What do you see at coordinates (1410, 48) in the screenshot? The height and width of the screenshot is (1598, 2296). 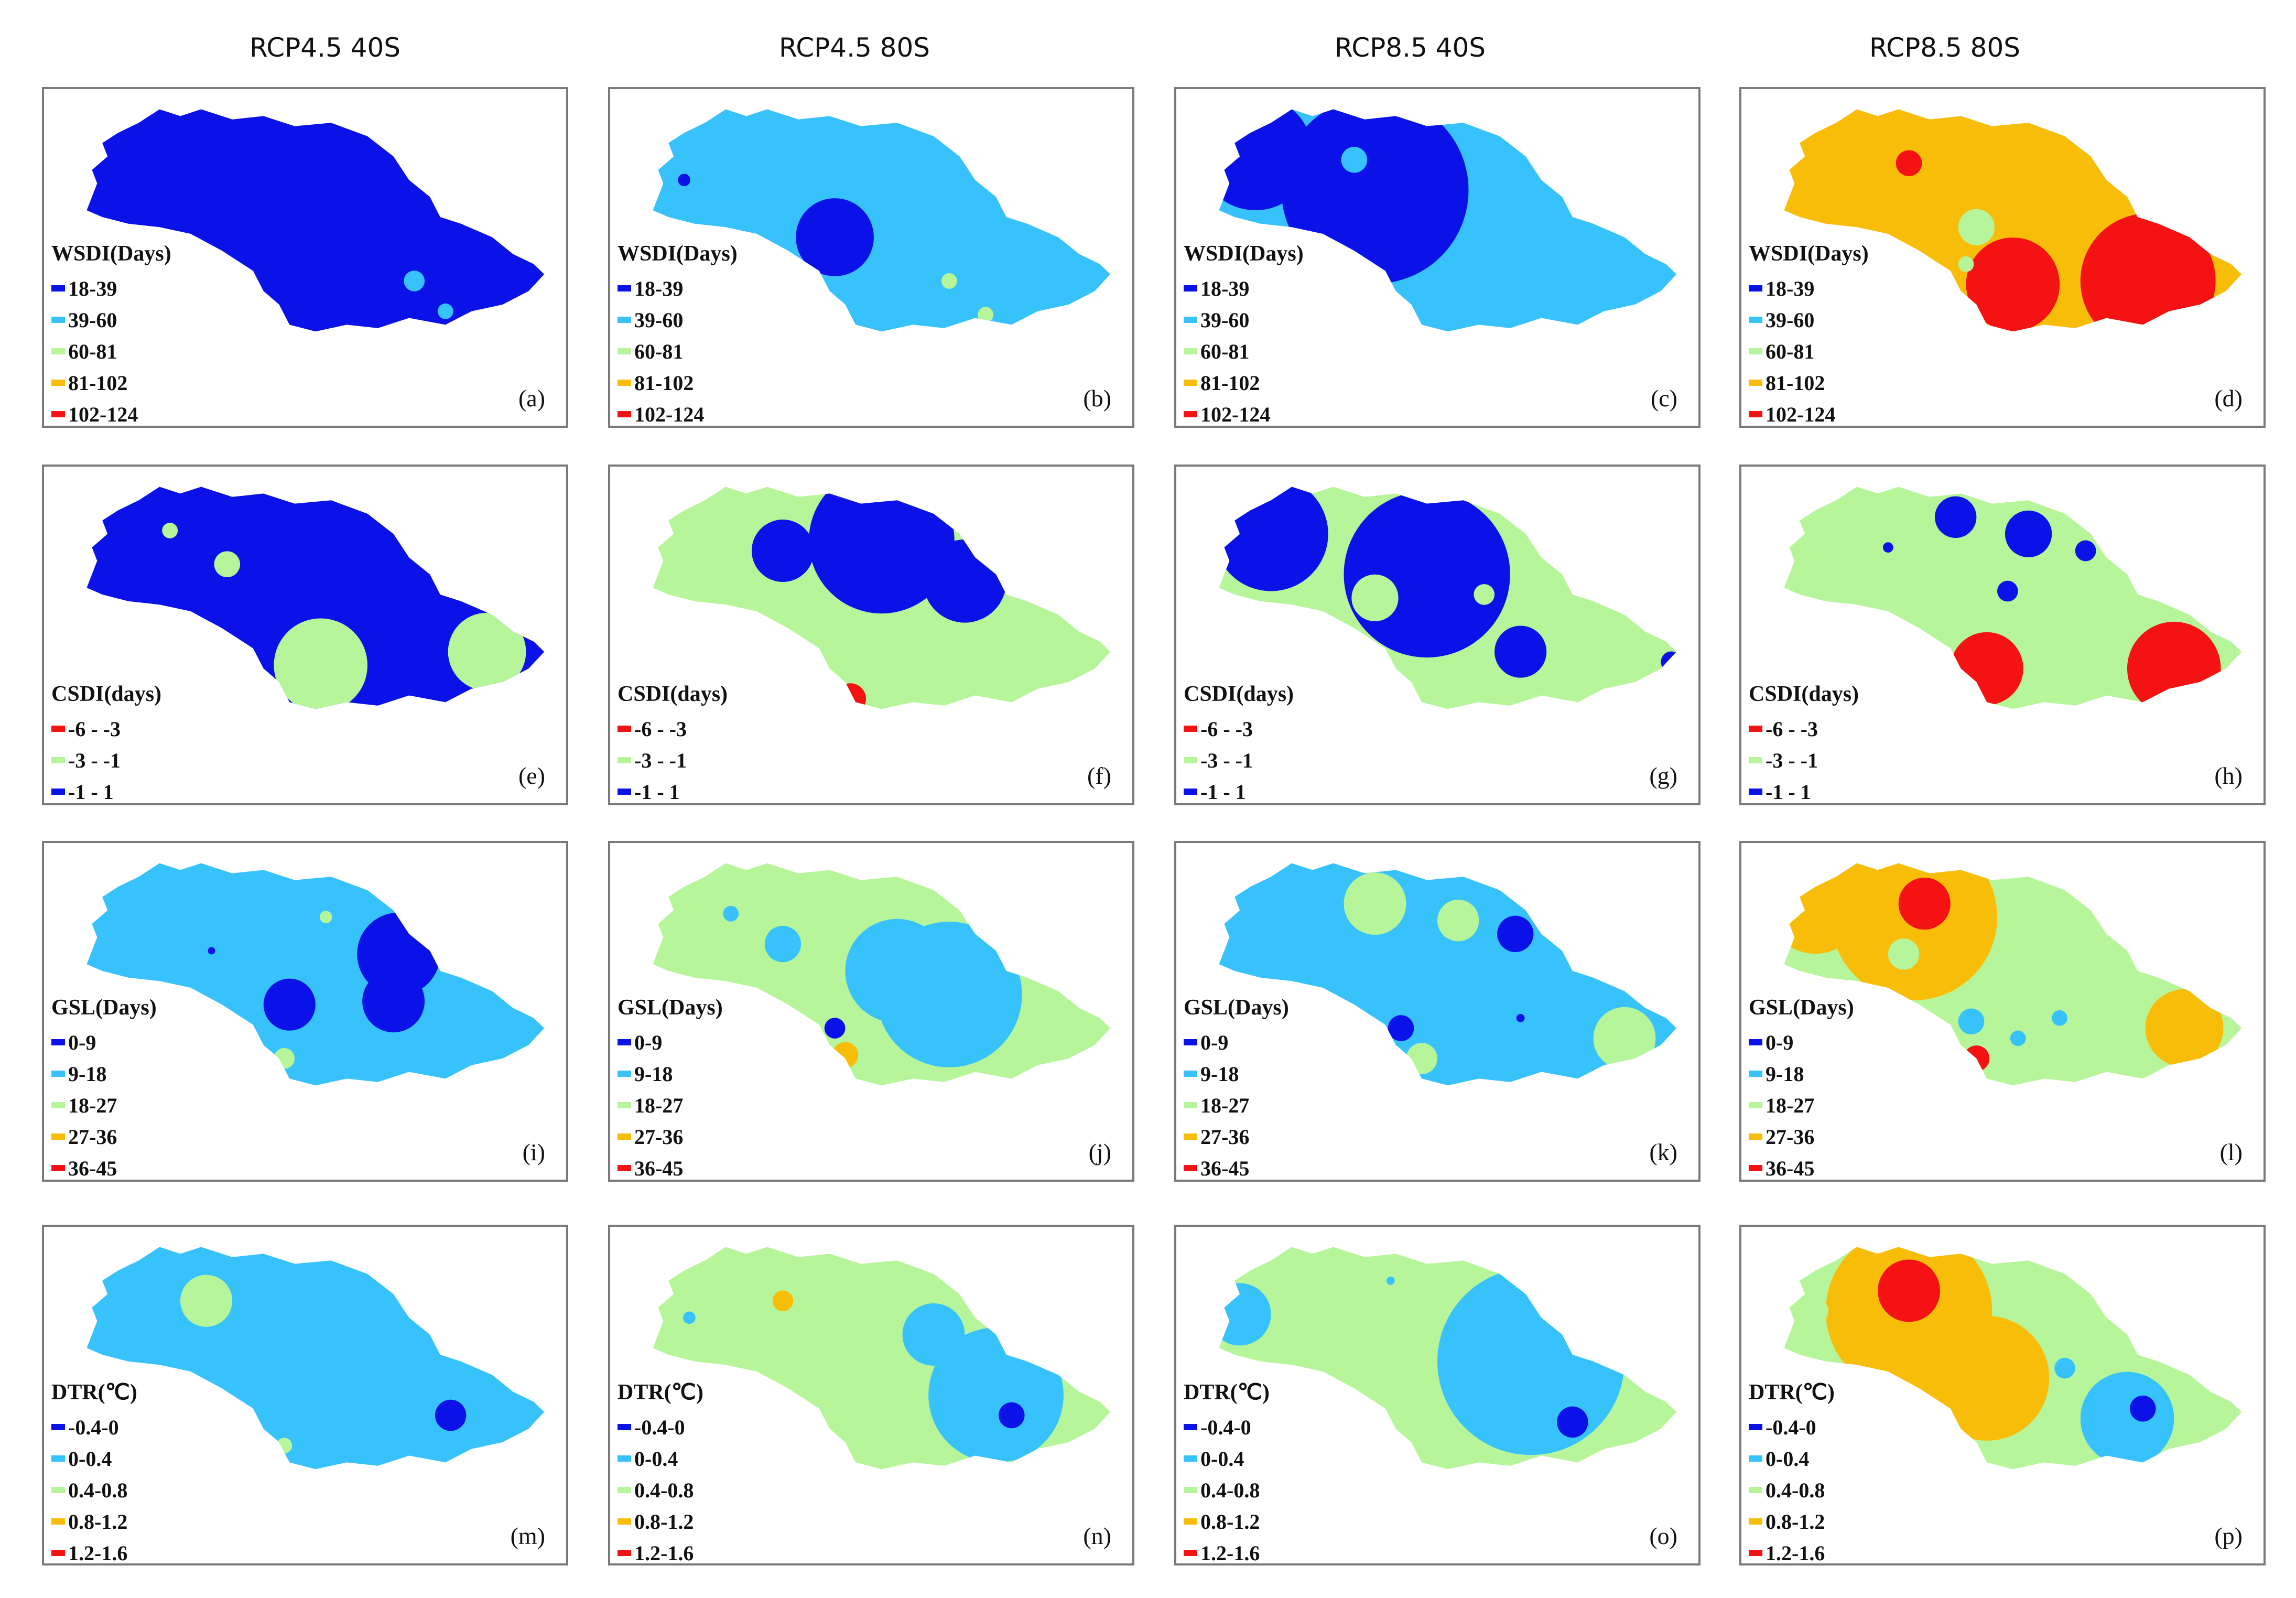 I see `column-title-3: RCP8.5 40S` at bounding box center [1410, 48].